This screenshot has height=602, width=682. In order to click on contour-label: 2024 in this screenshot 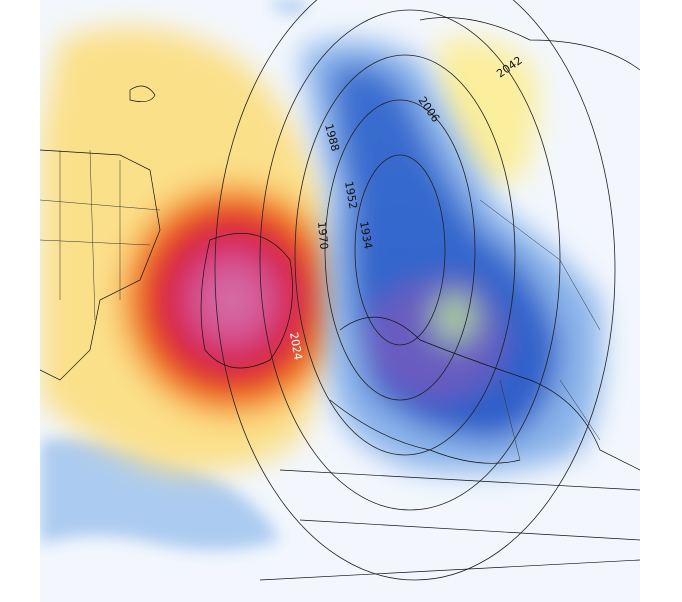, I will do `click(296, 346)`.